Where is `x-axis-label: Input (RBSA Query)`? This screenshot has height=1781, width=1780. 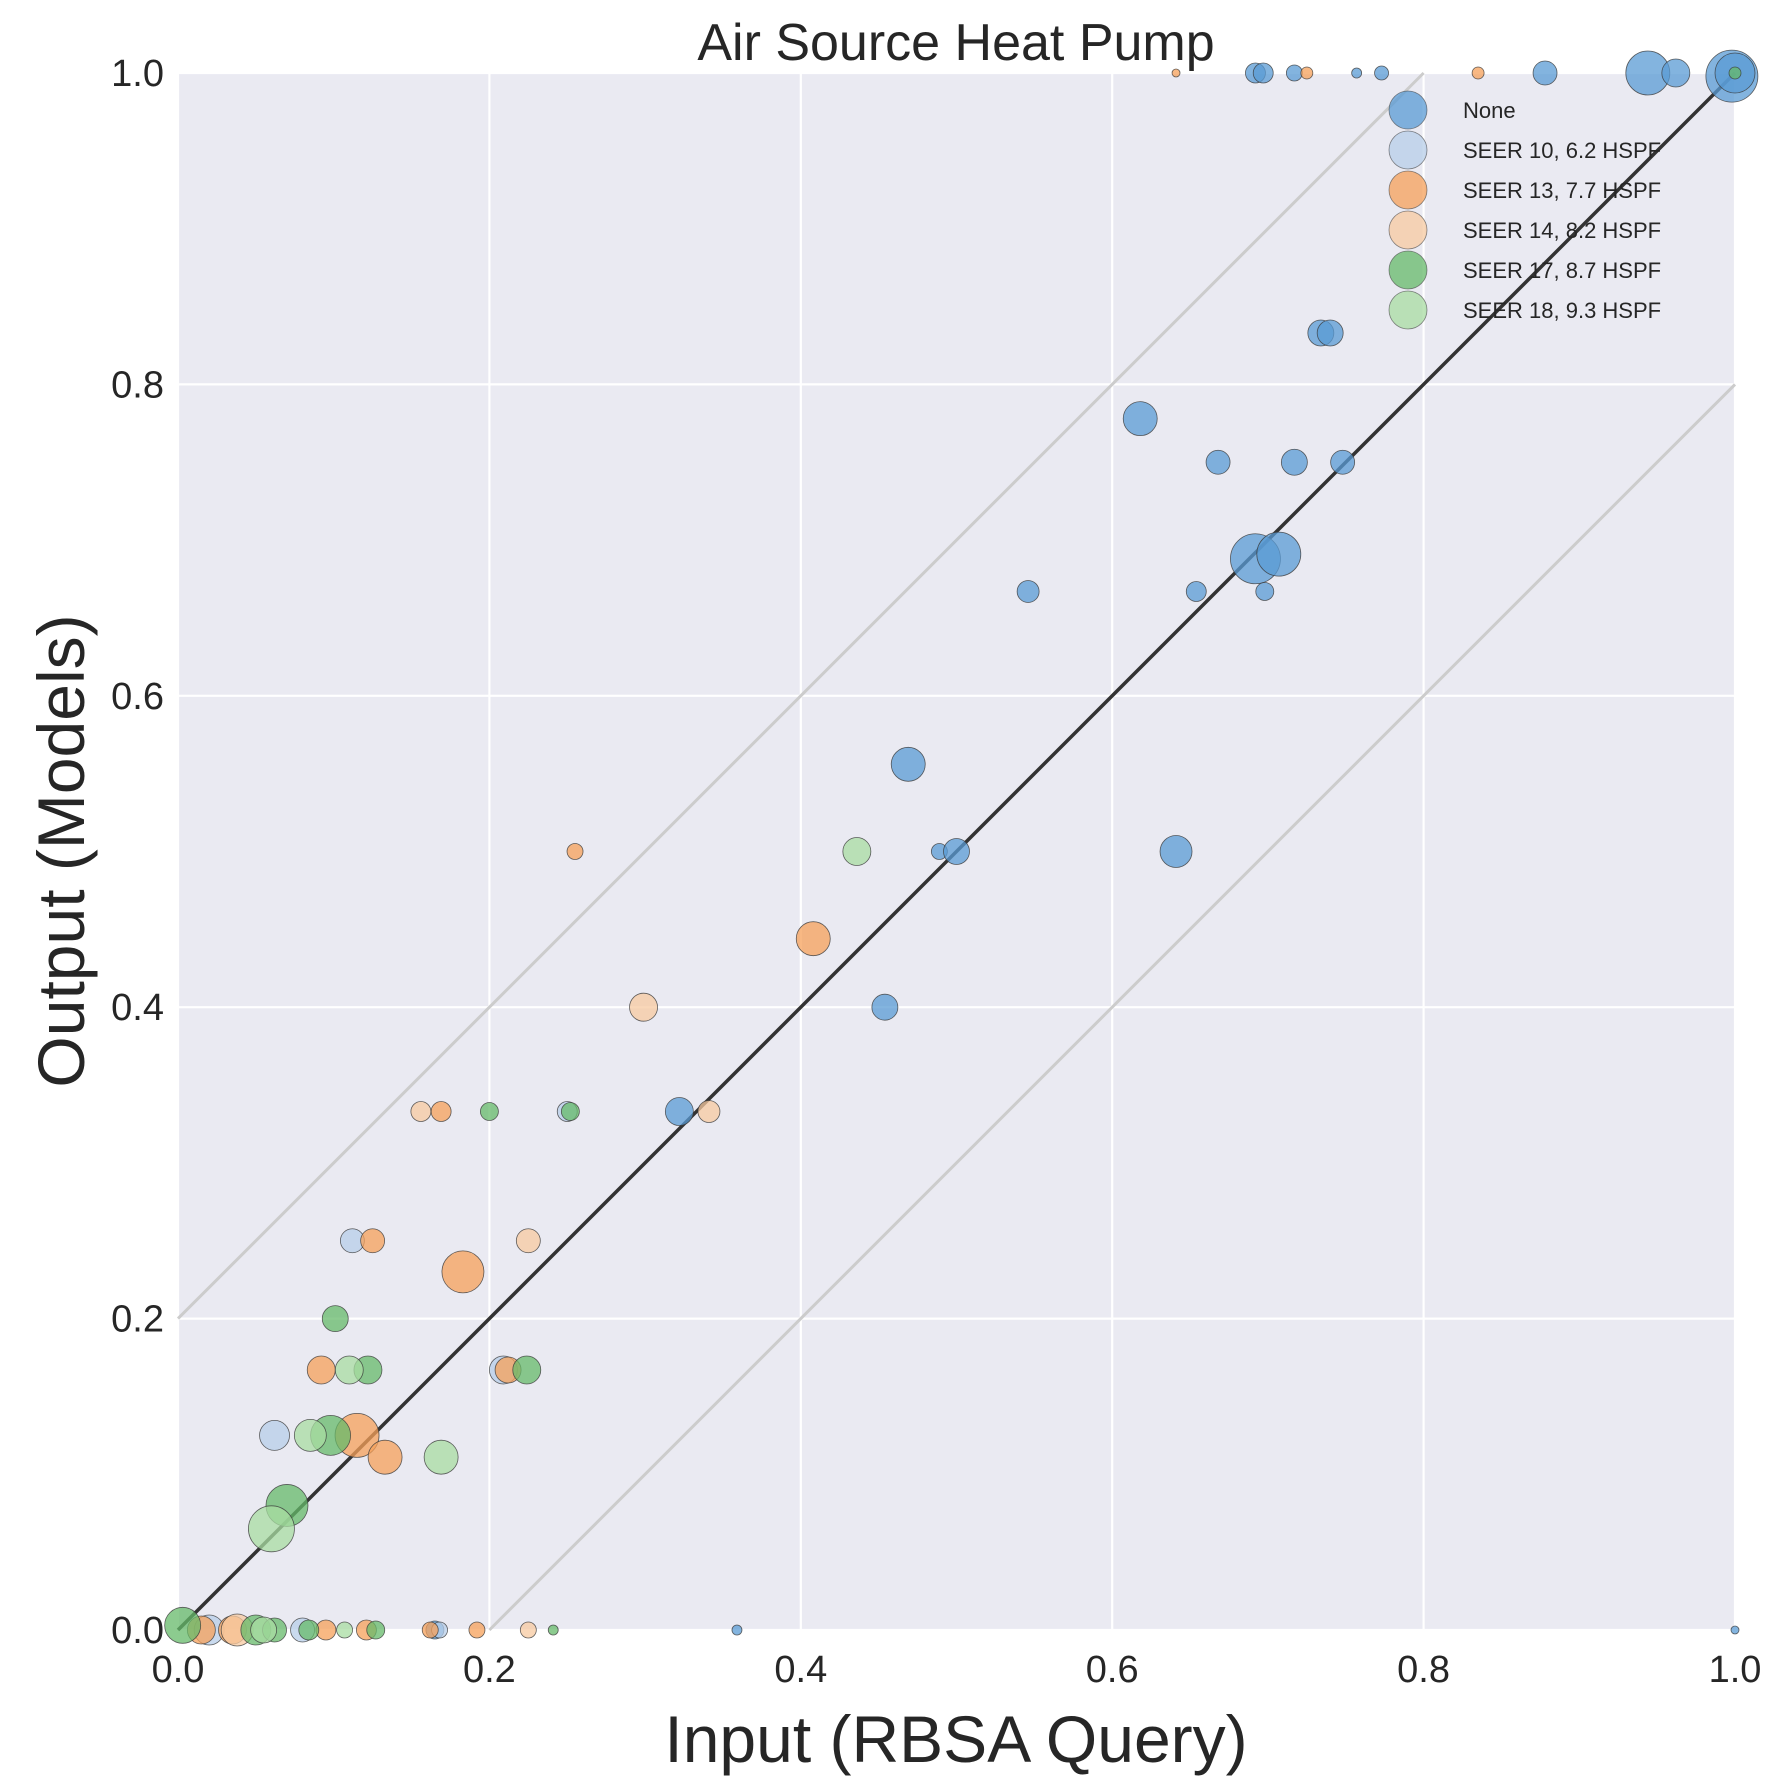
x-axis-label: Input (RBSA Query) is located at coordinates (955, 1739).